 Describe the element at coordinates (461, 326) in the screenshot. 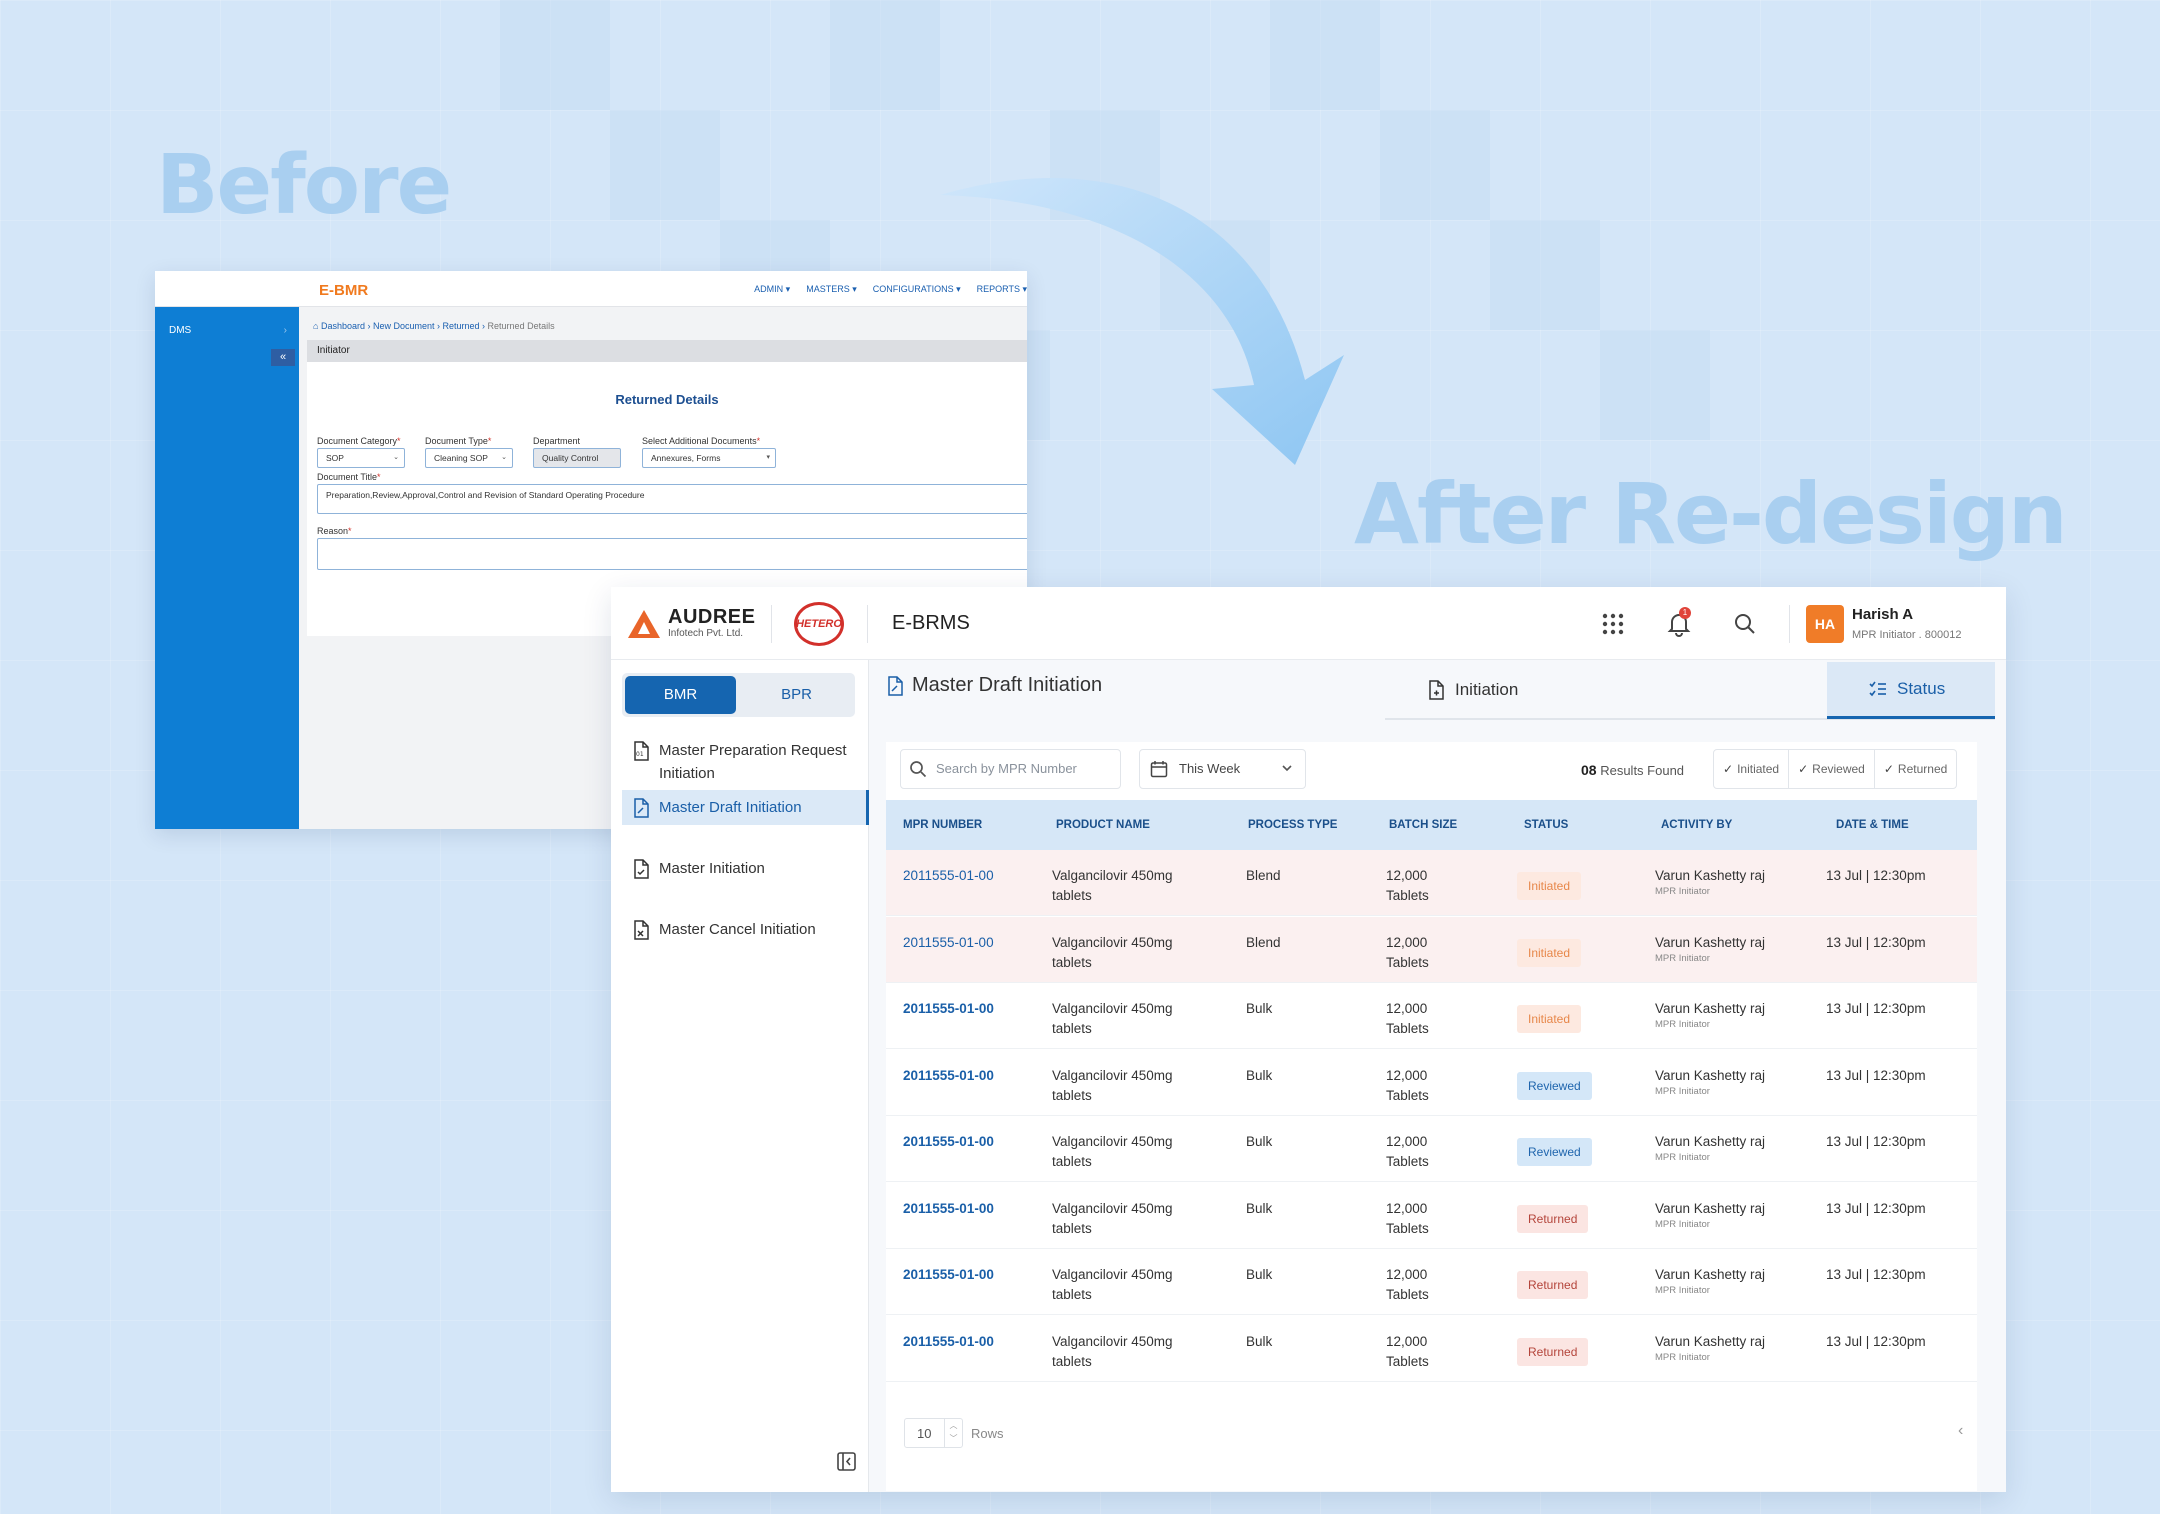

I see `breadcrumb-returned: Returned` at that location.